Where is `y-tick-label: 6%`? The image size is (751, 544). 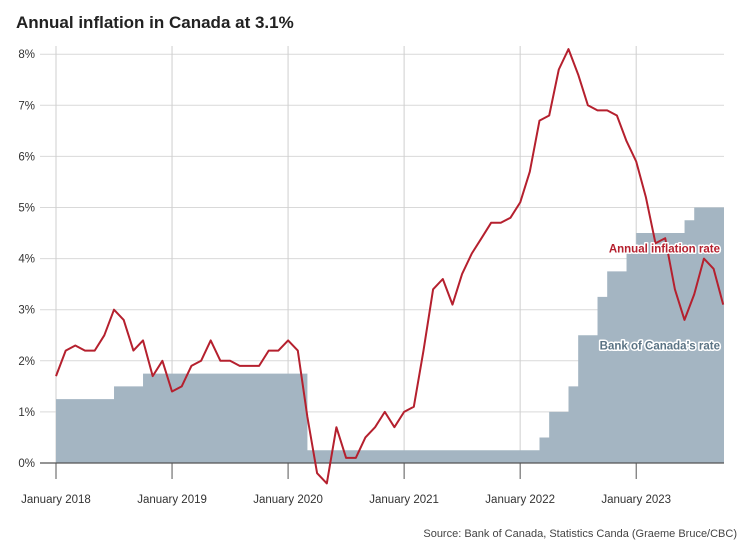 y-tick-label: 6% is located at coordinates (26, 157).